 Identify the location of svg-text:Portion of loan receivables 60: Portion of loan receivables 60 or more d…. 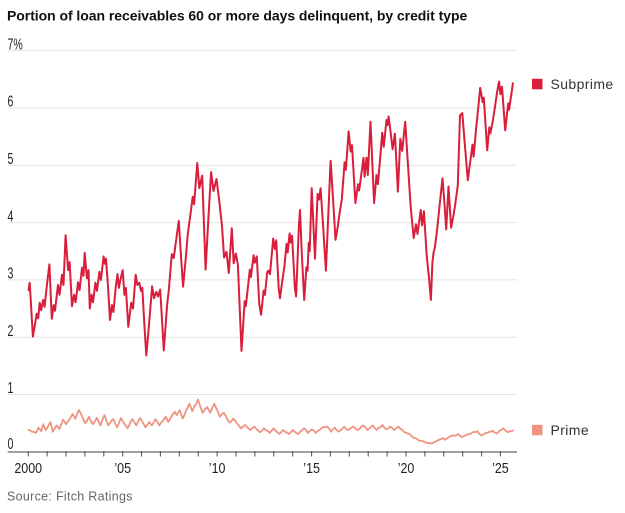
(237, 16).